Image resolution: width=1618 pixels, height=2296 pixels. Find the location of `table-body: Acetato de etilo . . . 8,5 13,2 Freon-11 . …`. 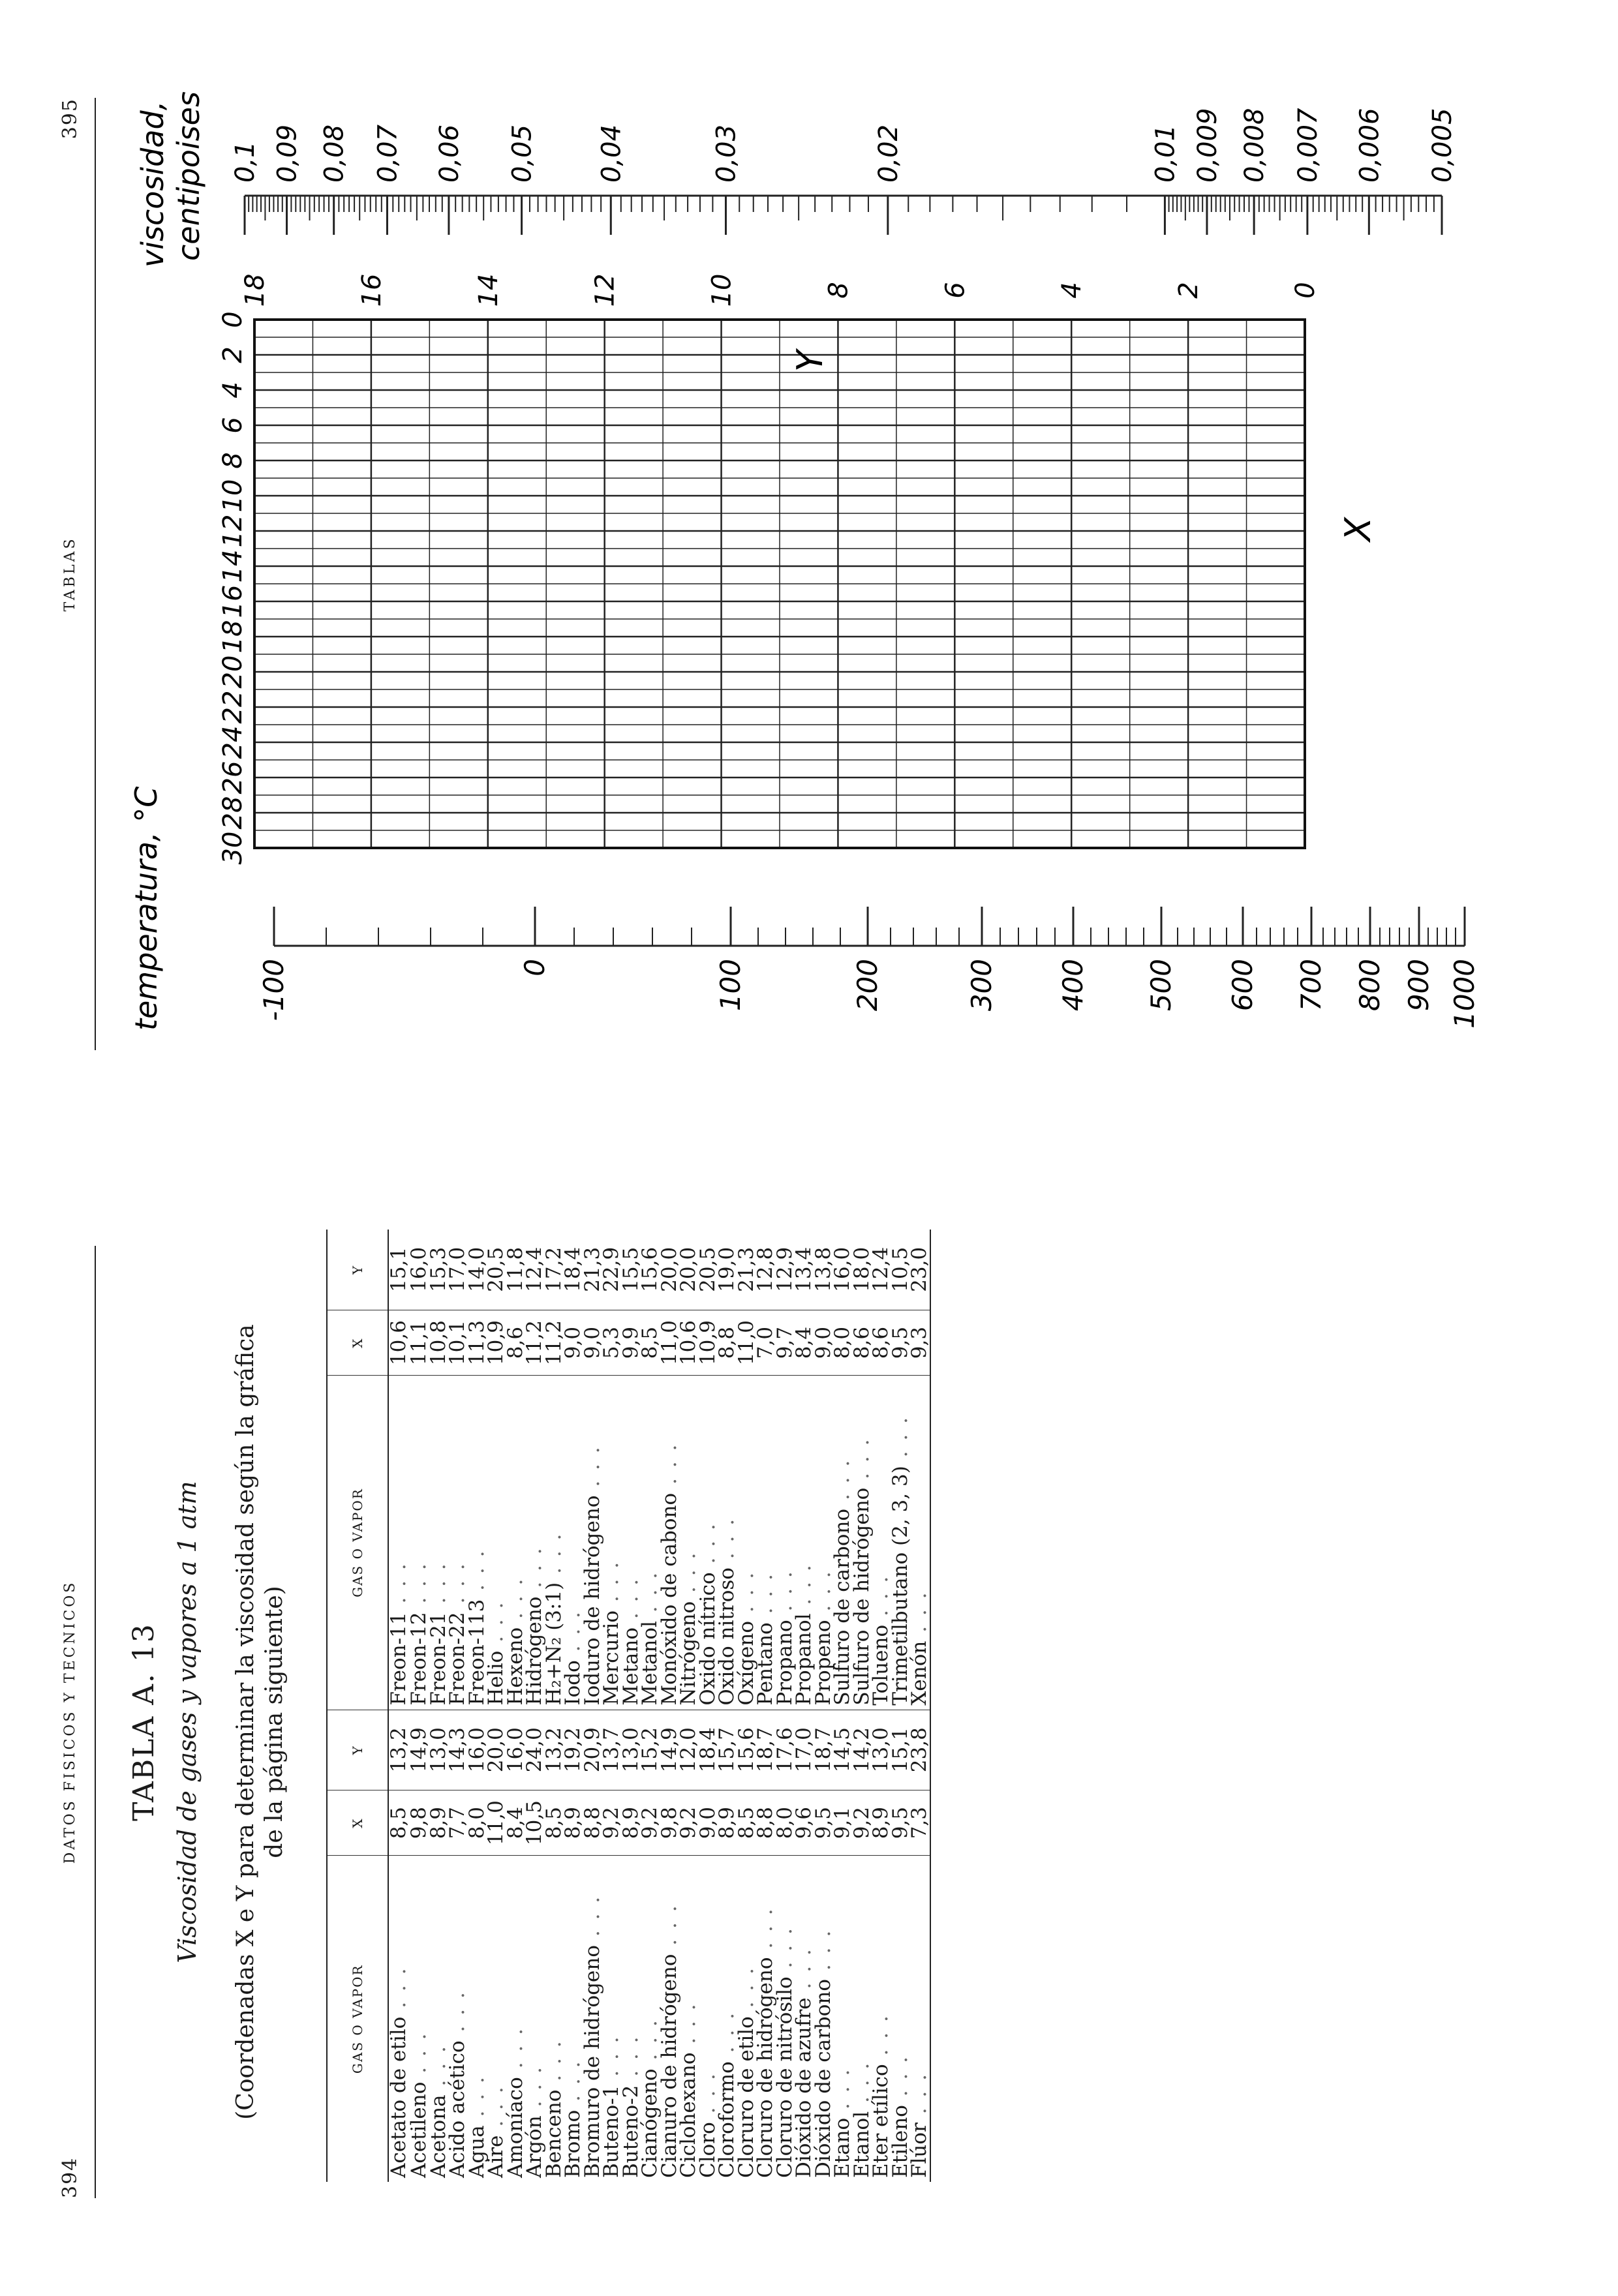

table-body: Acetato de etilo . . . 8,5 13,2 Freon-11 . … is located at coordinates (659, 1706).